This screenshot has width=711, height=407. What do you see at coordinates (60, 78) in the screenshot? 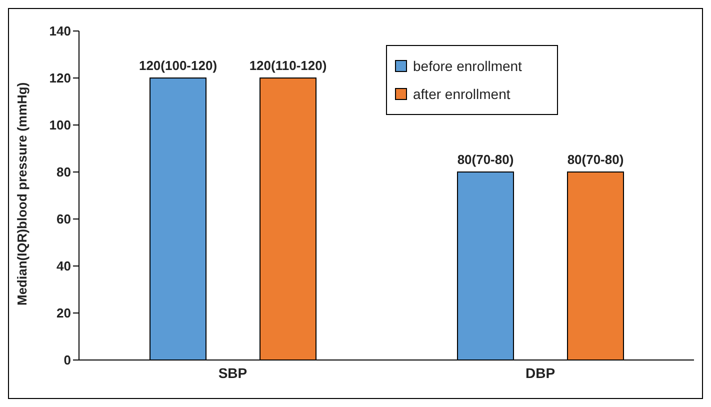
I see `y-tick-label: 120` at bounding box center [60, 78].